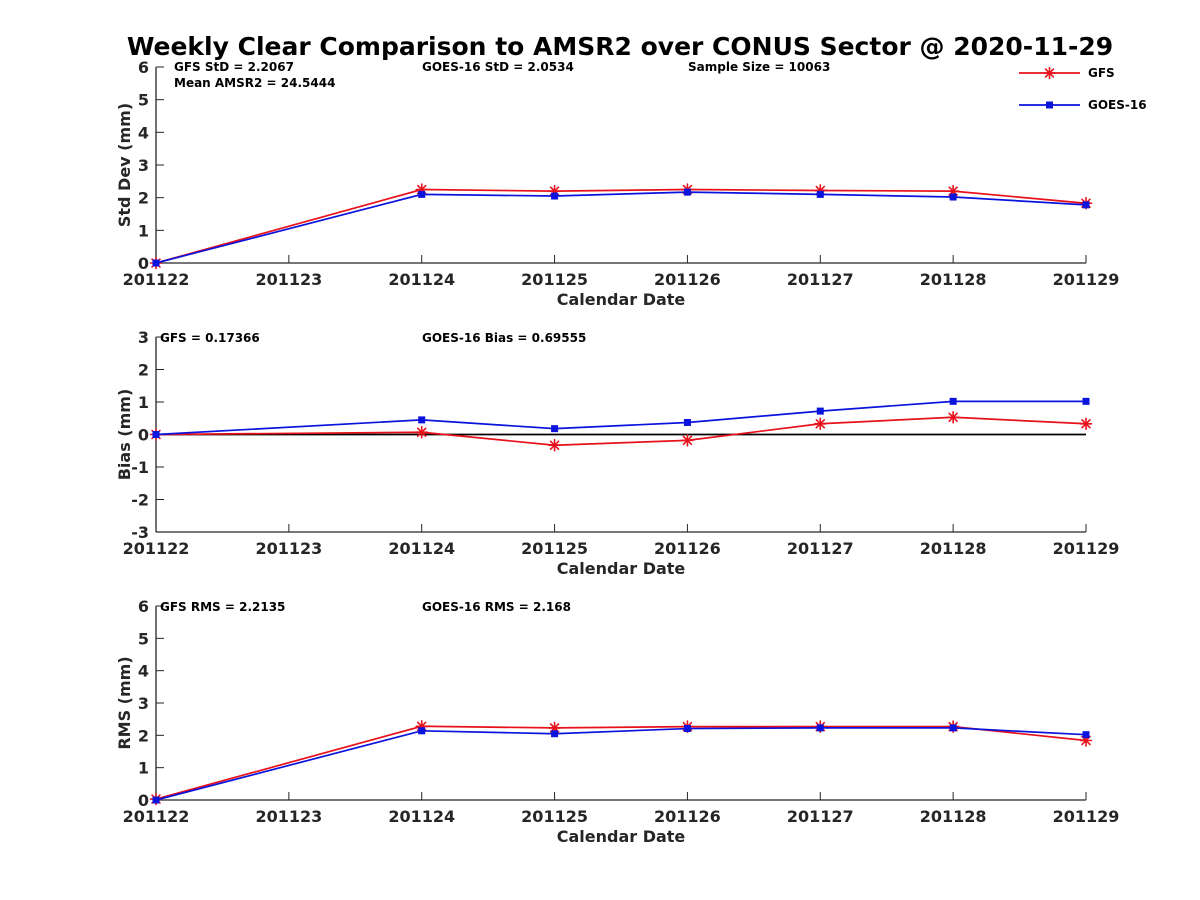  I want to click on rms-x-tick-label: 201129, so click(1086, 816).